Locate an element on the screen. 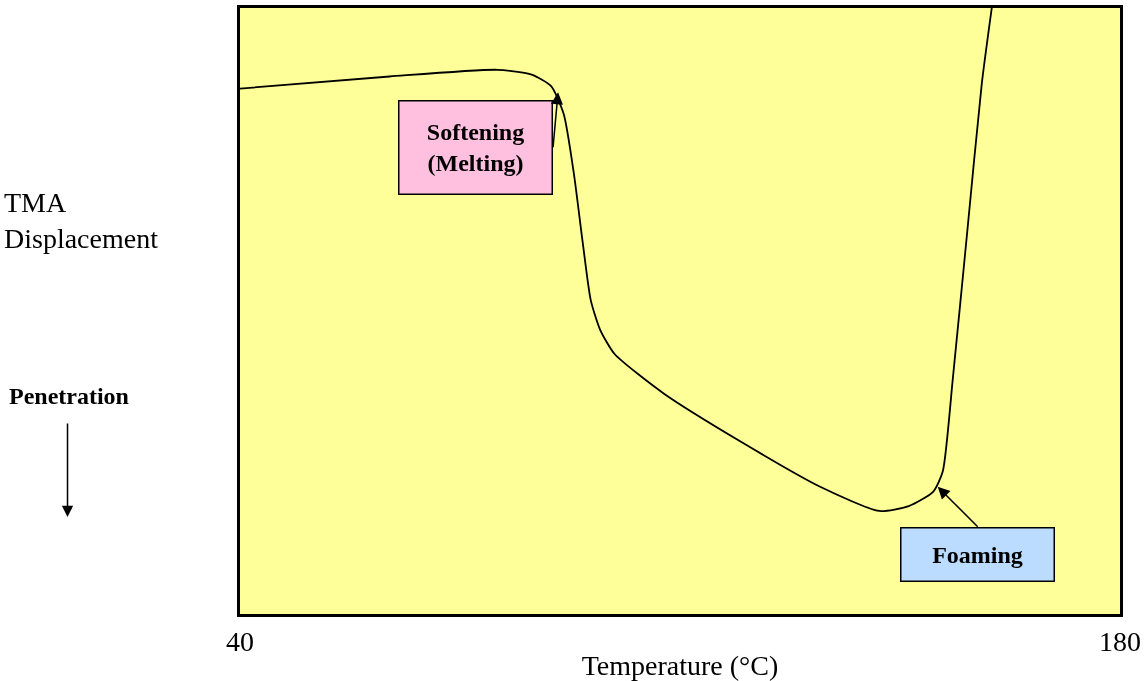 This screenshot has width=1146, height=681. annotation: Foaming is located at coordinates (977, 554).